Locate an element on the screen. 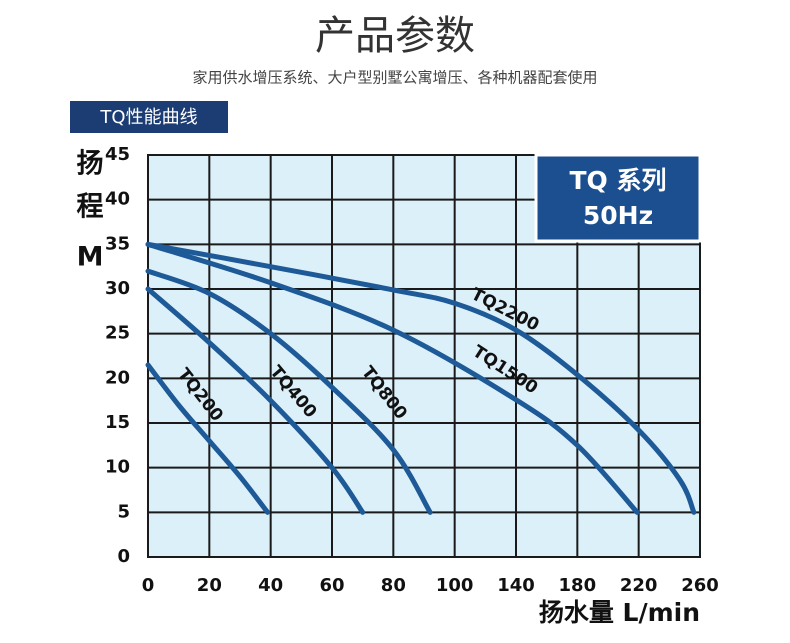 This screenshot has width=790, height=643. x-tick-label: 100 is located at coordinates (455, 585).